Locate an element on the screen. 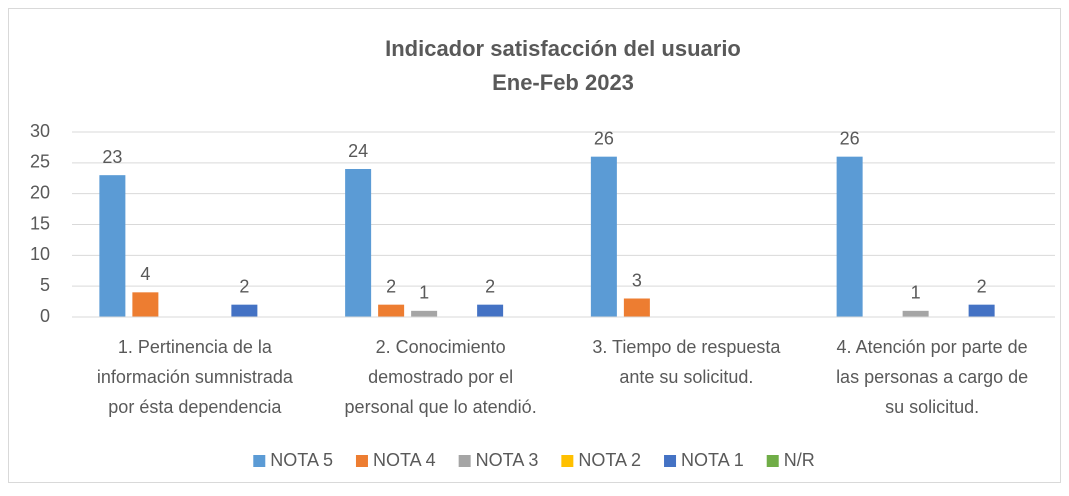 The width and height of the screenshot is (1069, 496). x-tick-label-line: ante su solicitud. is located at coordinates (686, 377).